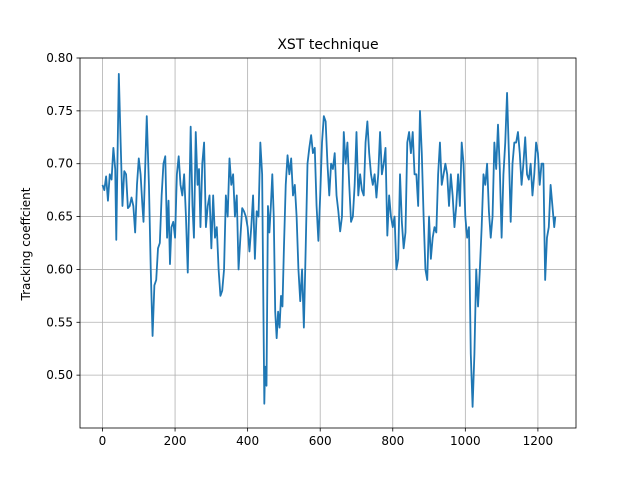 This screenshot has height=480, width=640. What do you see at coordinates (320, 441) in the screenshot?
I see `x-tick-label: 600` at bounding box center [320, 441].